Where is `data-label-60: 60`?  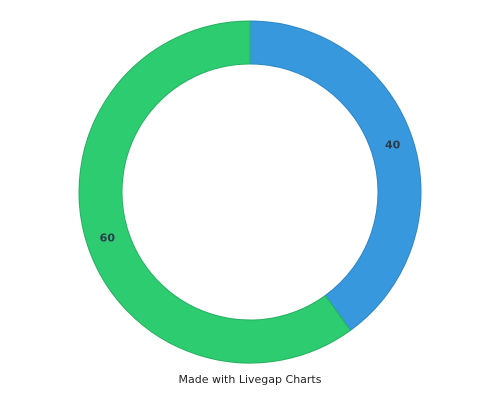 data-label-60: 60 is located at coordinates (108, 237).